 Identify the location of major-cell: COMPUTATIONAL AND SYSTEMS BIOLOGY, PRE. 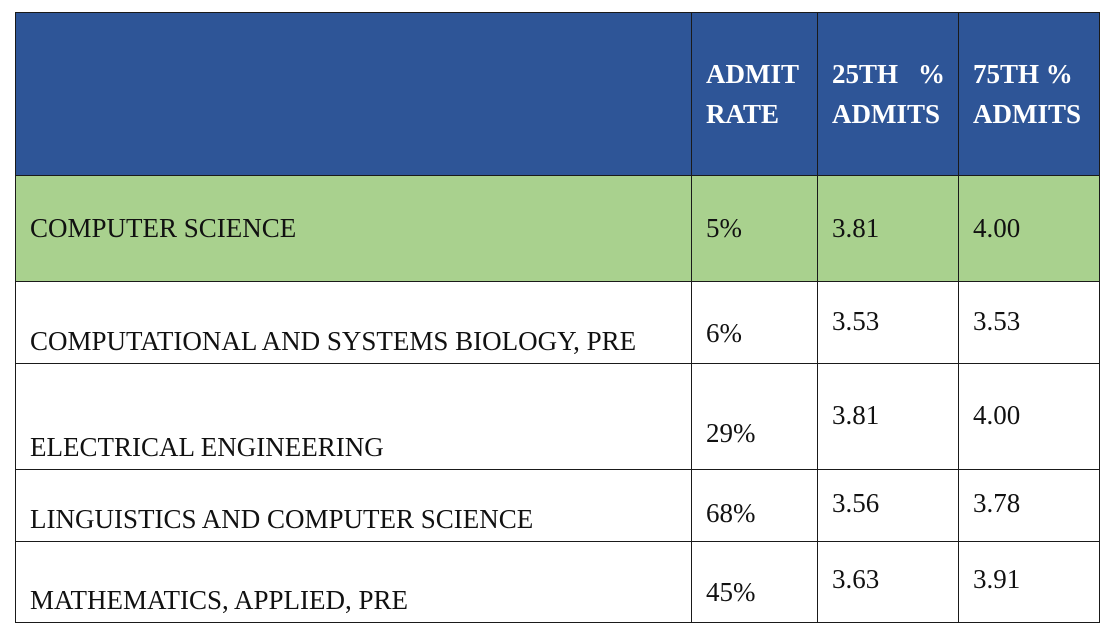
(353, 322).